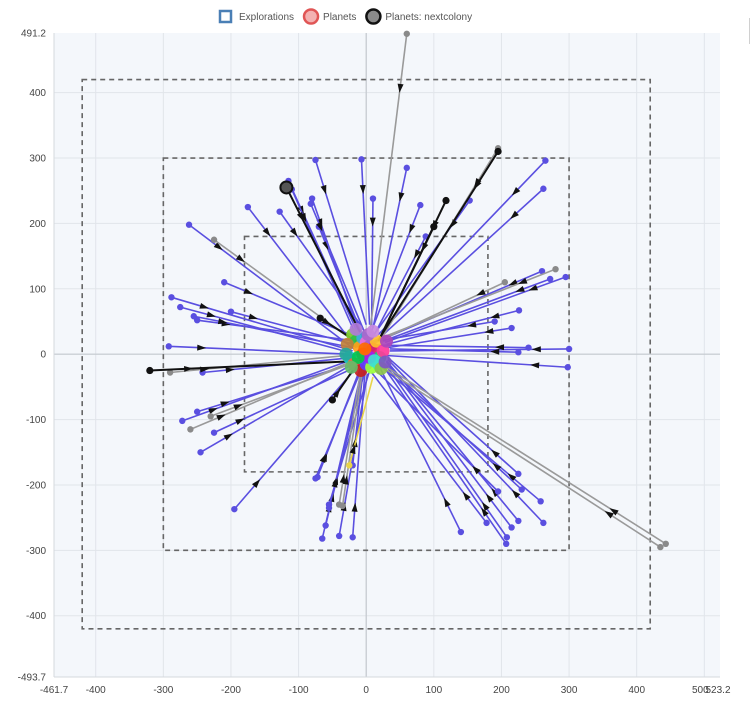 The image size is (753, 711). Describe the element at coordinates (636, 690) in the screenshot. I see `x-tick-label: 400` at that location.